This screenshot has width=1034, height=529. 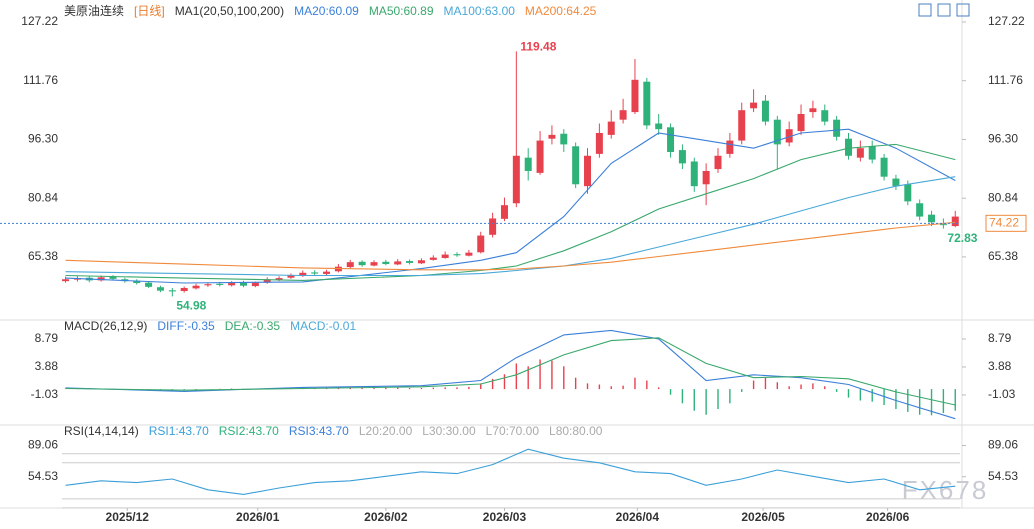 I want to click on legend-entry: [日线], so click(x=149, y=11).